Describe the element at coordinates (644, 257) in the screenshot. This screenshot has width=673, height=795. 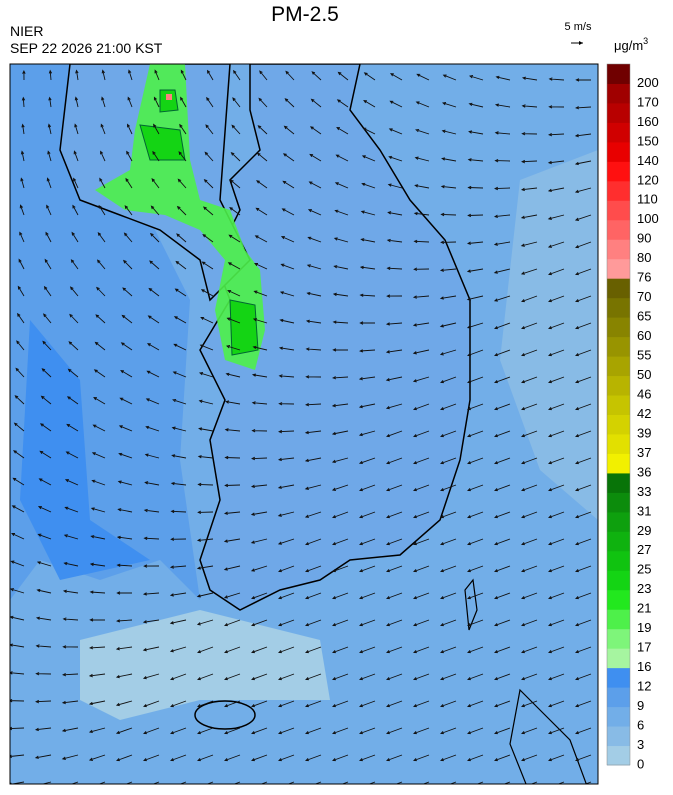
I see `colorbar-label: 80` at that location.